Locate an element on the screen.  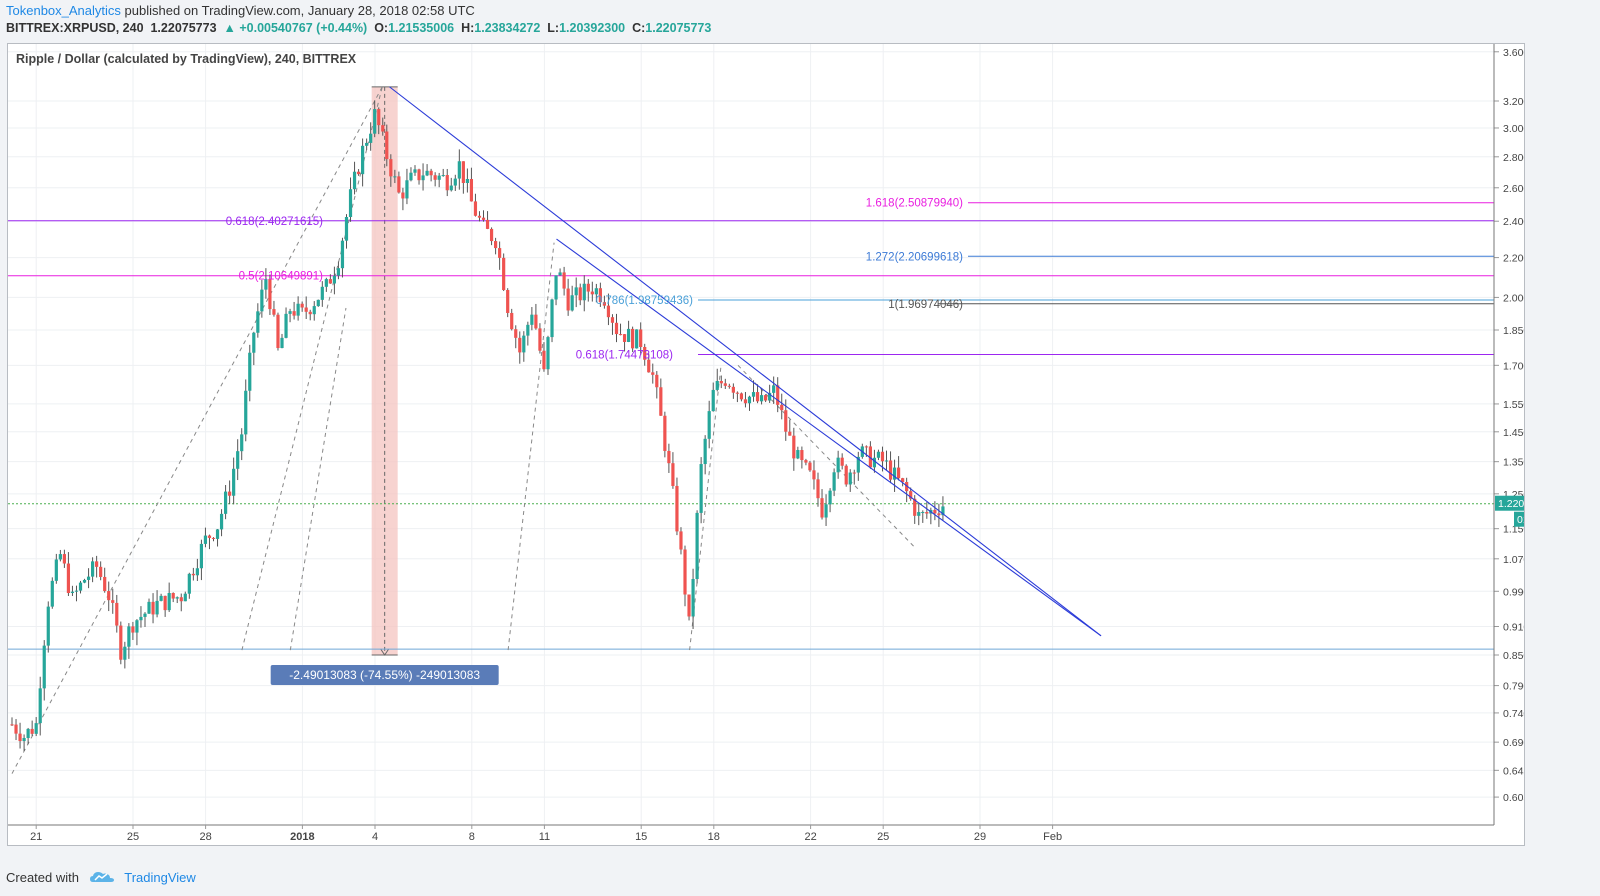
tradingview-cloud-icon is located at coordinates (101, 877).